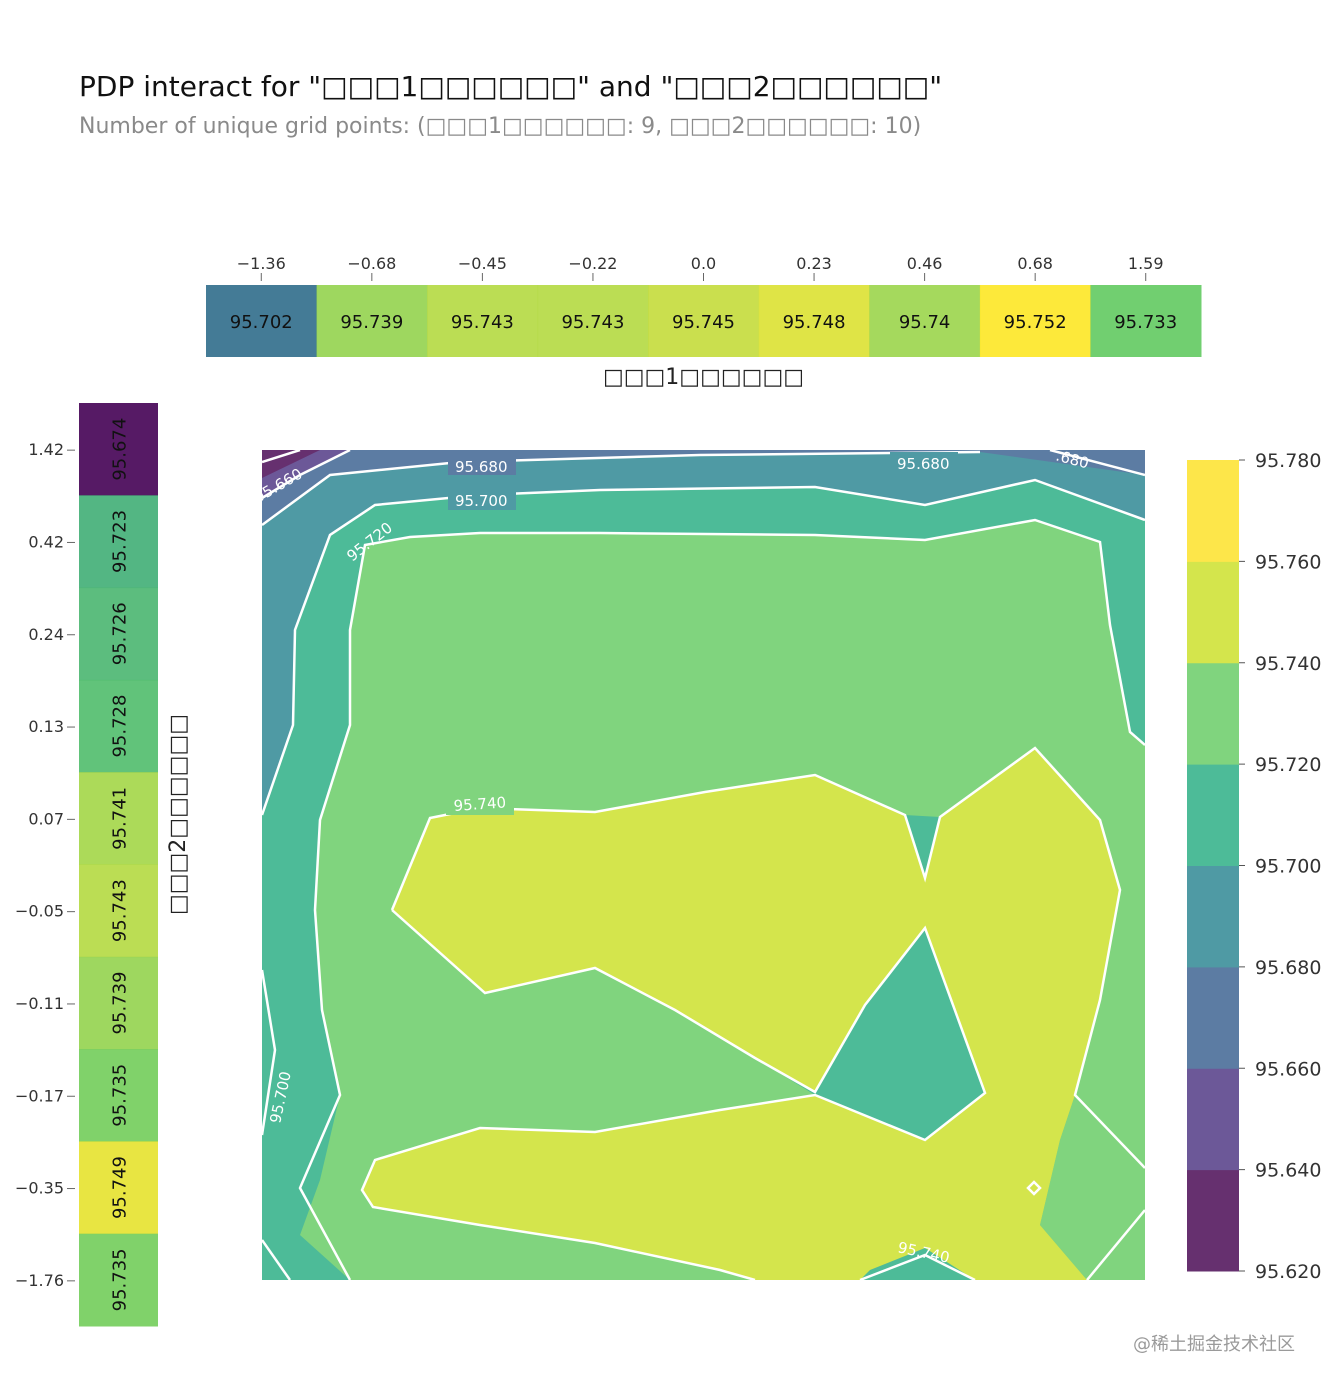 The width and height of the screenshot is (1329, 1387). Describe the element at coordinates (1146, 263) in the screenshot. I see `top-axis-tick-label: 1.59` at that location.